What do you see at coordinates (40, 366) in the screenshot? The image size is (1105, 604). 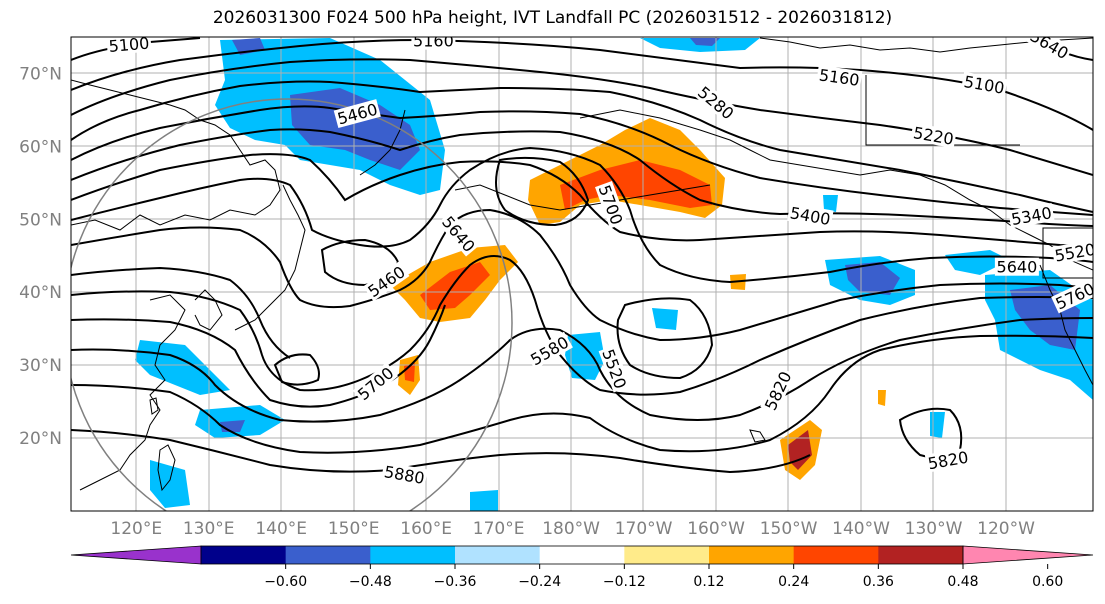 I see `lat-tick-label: 30°N` at bounding box center [40, 366].